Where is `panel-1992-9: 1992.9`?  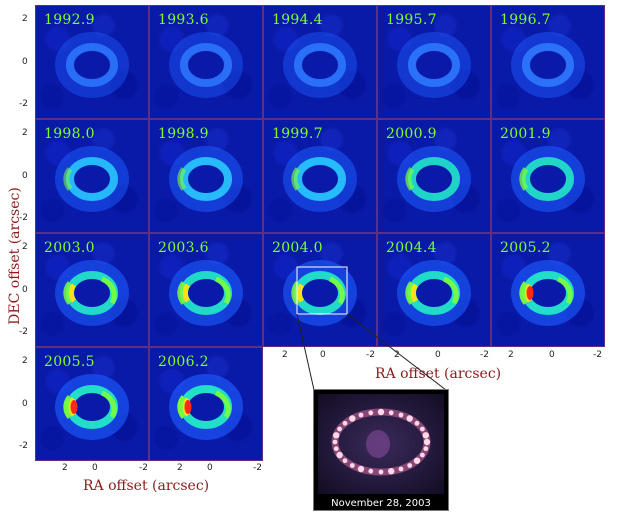 panel-1992-9: 1992.9 is located at coordinates (92, 62).